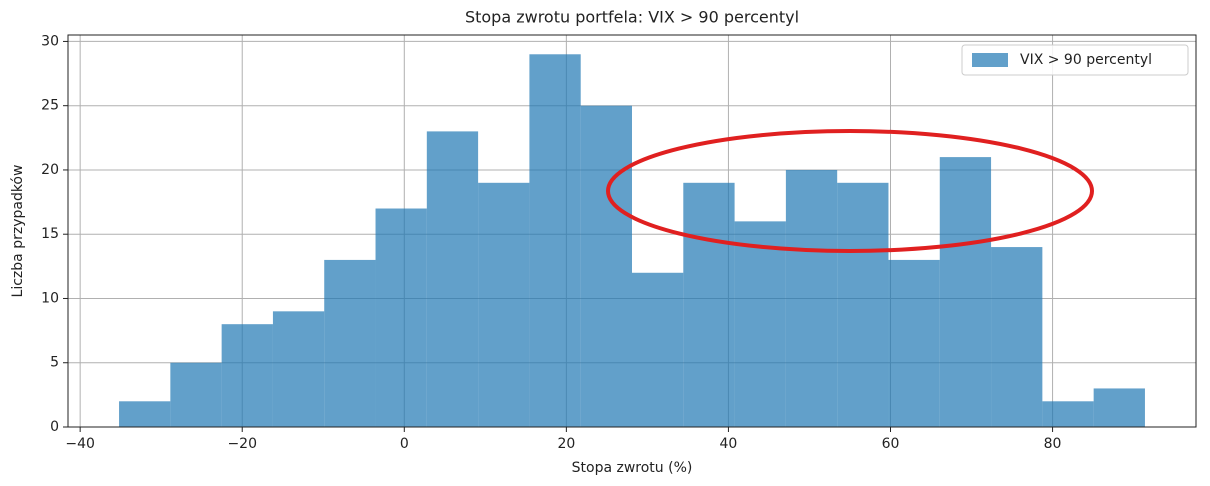  What do you see at coordinates (404, 444) in the screenshot?
I see `x-tick-label: 0` at bounding box center [404, 444].